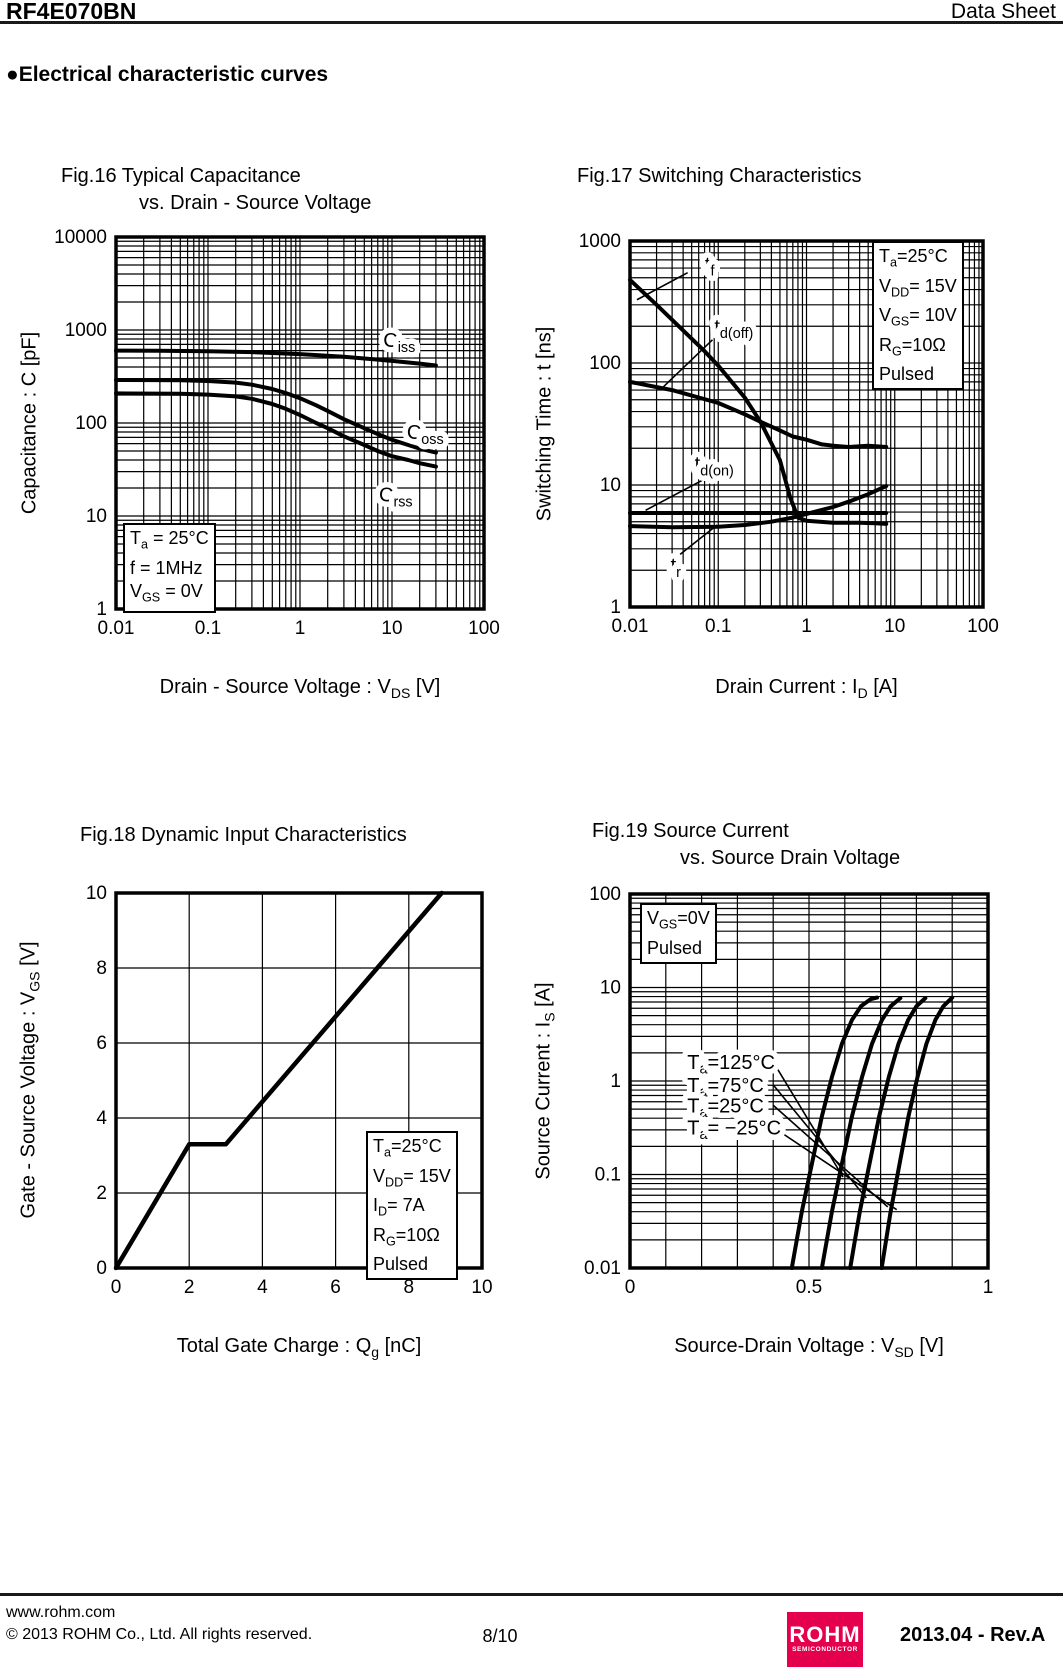  I want to click on fig17-title: Fig.17 Switching Characteristics, so click(719, 176).